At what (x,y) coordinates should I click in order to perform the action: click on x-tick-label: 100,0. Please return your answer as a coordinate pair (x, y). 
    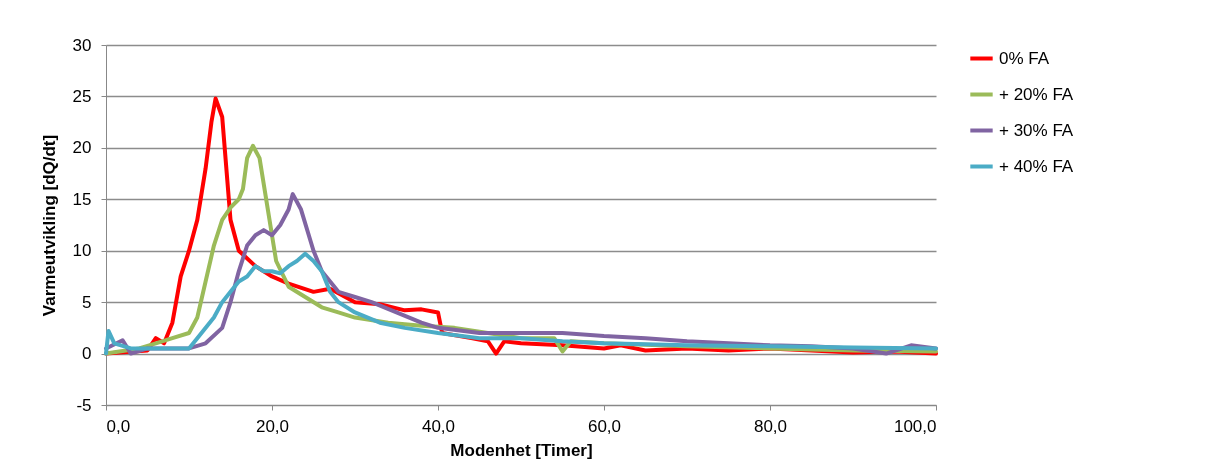
    Looking at the image, I should click on (915, 426).